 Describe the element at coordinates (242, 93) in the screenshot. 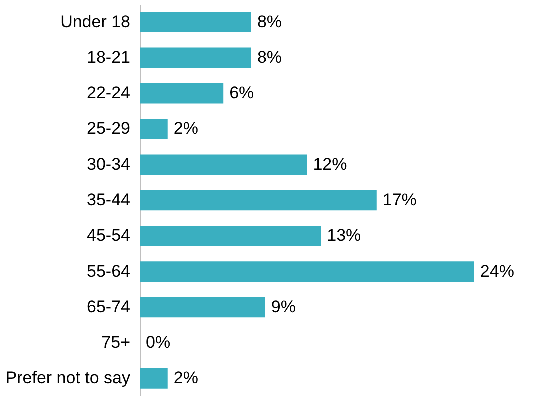

I see `data-label: 6%` at that location.